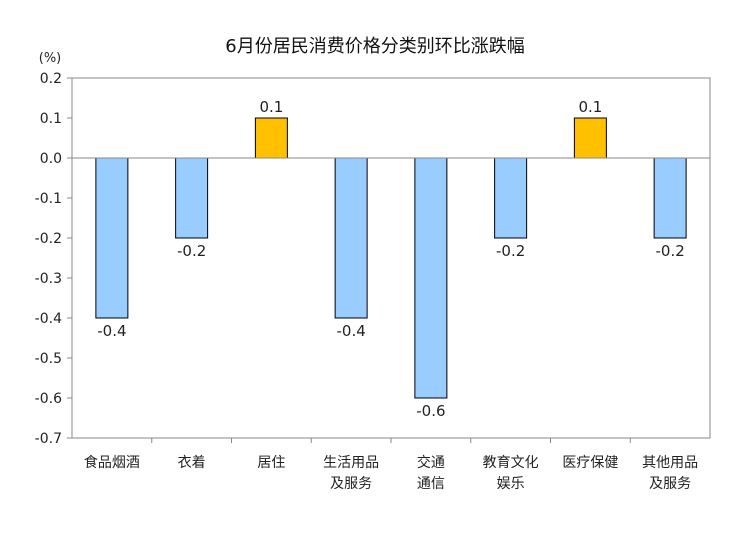  I want to click on category-label: 医疗保健, so click(590, 463).